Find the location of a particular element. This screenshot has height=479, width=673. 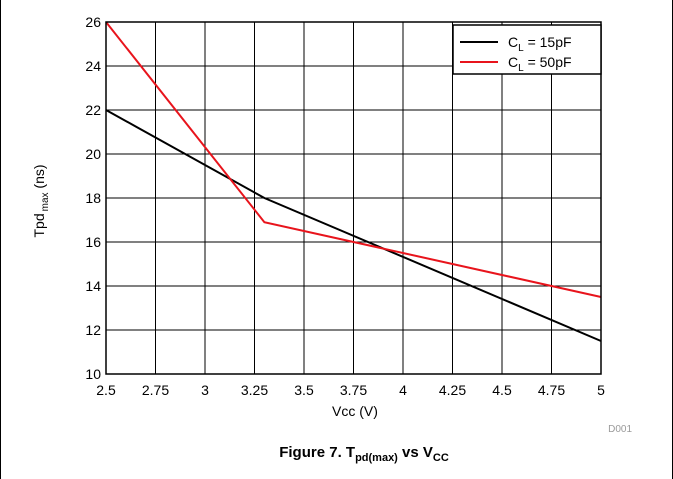

y-axis-label-unit: (ns) is located at coordinates (39, 178).